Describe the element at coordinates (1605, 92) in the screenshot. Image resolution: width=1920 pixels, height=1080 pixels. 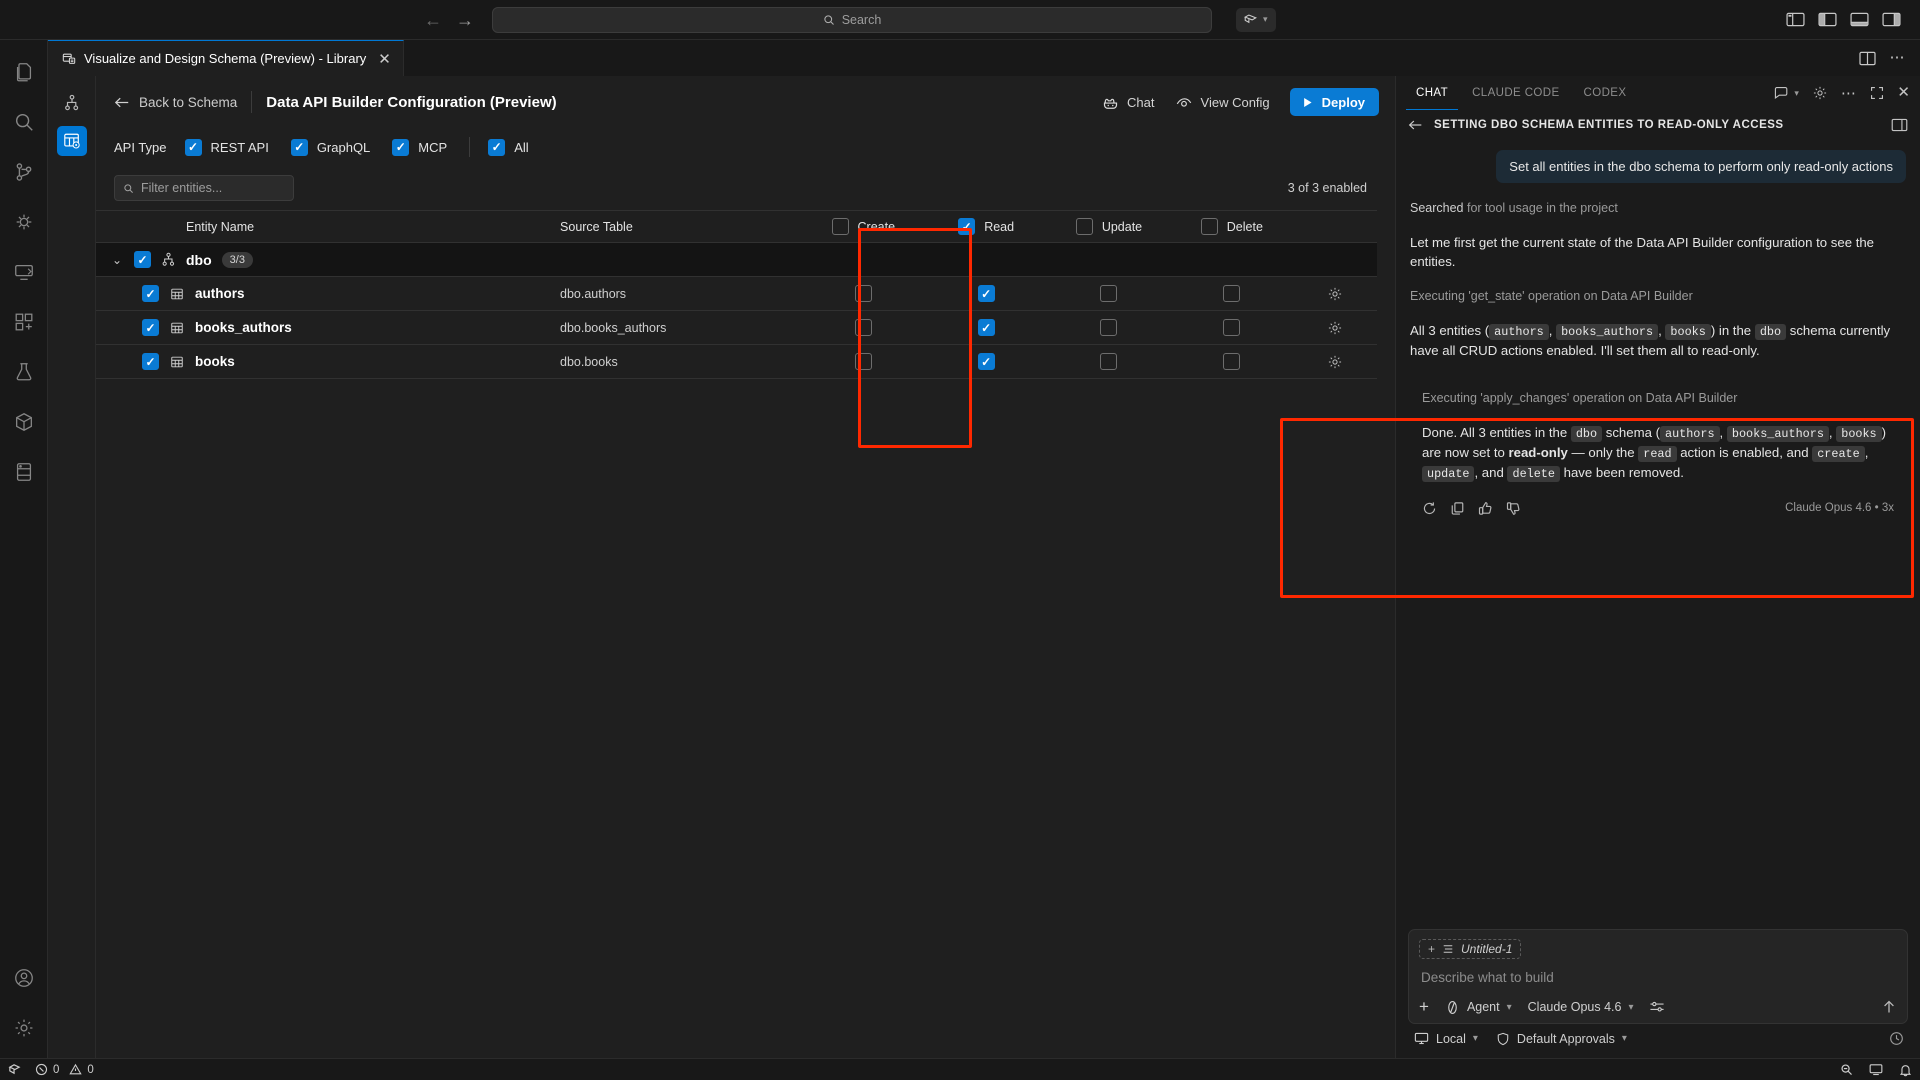
I see `tab-codex: CODEX` at that location.